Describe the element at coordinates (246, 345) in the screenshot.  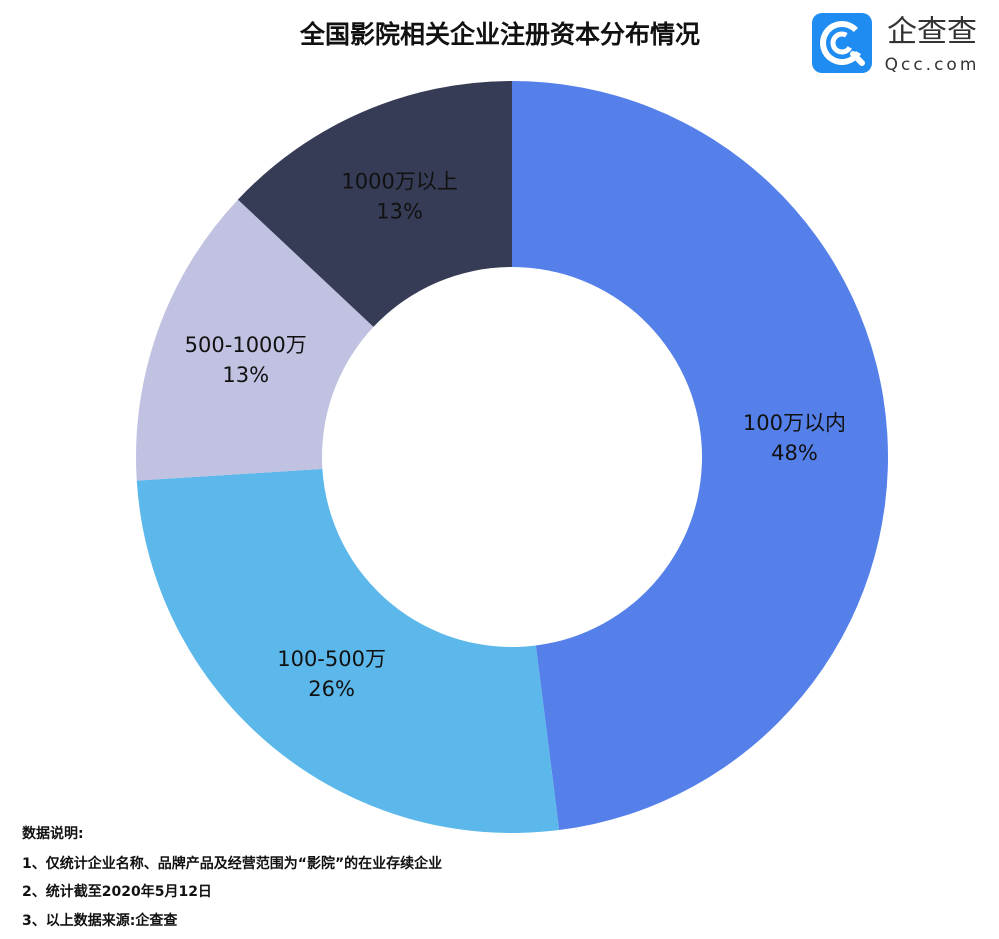
I see `slice-label: 500-1000万` at that location.